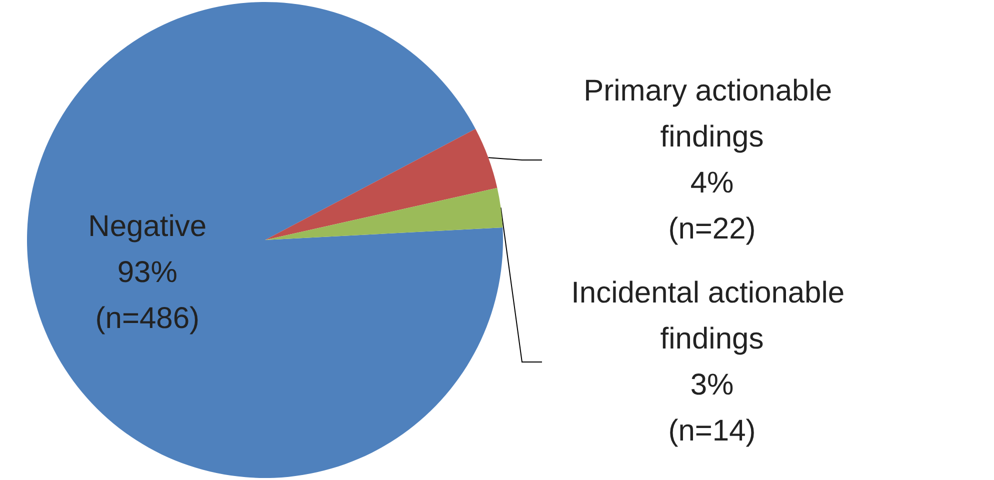 This screenshot has width=994, height=480. Describe the element at coordinates (712, 316) in the screenshot. I see `slice-label: Incidental actionable findings` at that location.